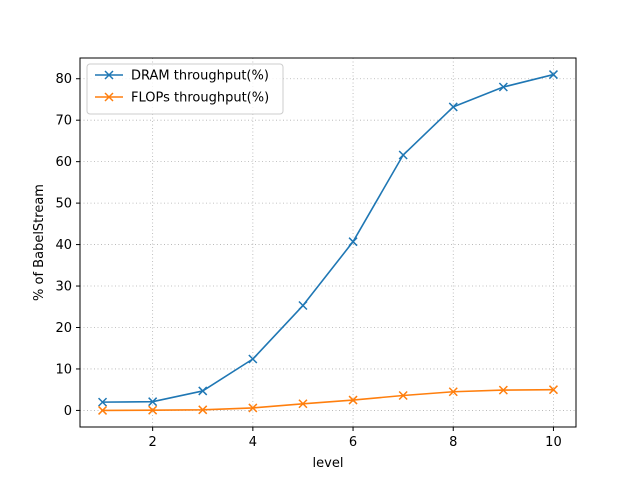 This screenshot has height=480, width=640. Describe the element at coordinates (200, 76) in the screenshot. I see `legend-label: DRAM throughput(%)` at that location.